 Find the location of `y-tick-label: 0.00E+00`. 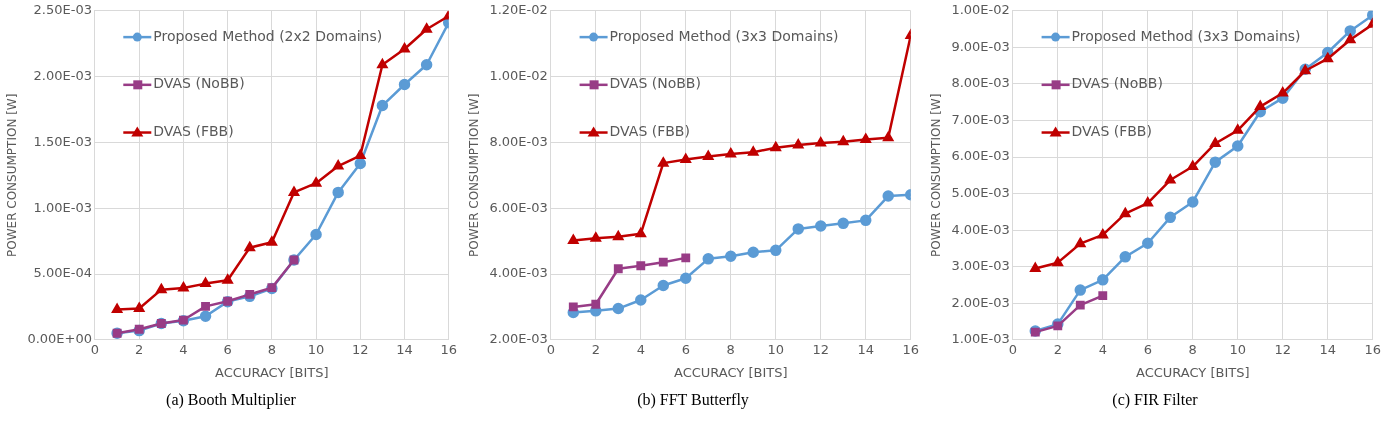

y-tick-label: 0.00E+00 is located at coordinates (59, 339).